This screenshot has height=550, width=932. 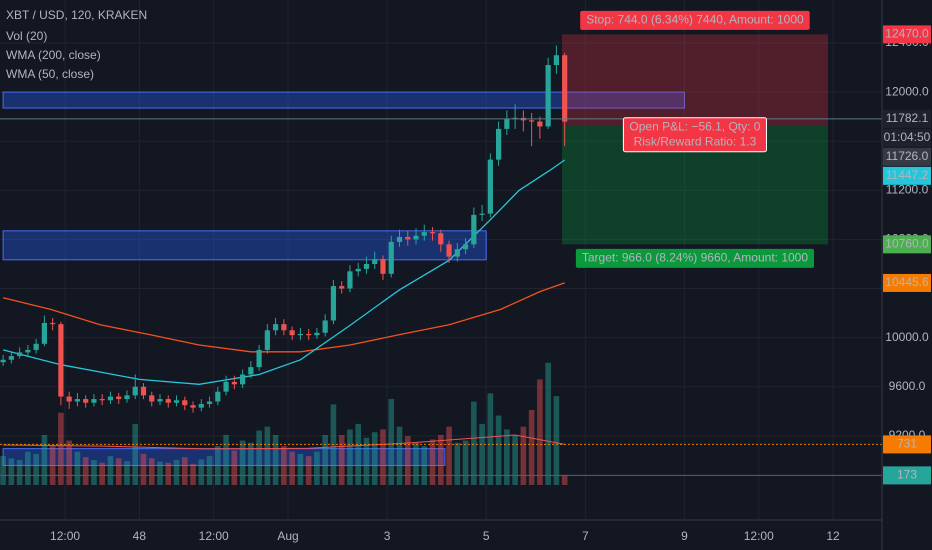 What do you see at coordinates (76, 15) in the screenshot?
I see `chart-title: XBT / USD, 120, KRAKEN` at bounding box center [76, 15].